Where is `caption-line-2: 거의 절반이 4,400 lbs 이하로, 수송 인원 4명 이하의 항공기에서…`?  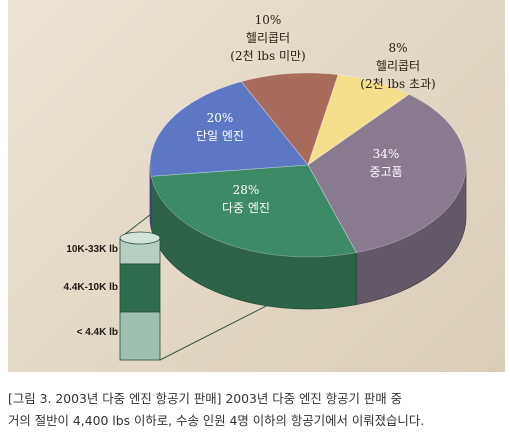 caption-line-2: 거의 절반이 4,400 lbs 이하로, 수송 인원 4명 이하의 항공기에서… is located at coordinates (216, 420).